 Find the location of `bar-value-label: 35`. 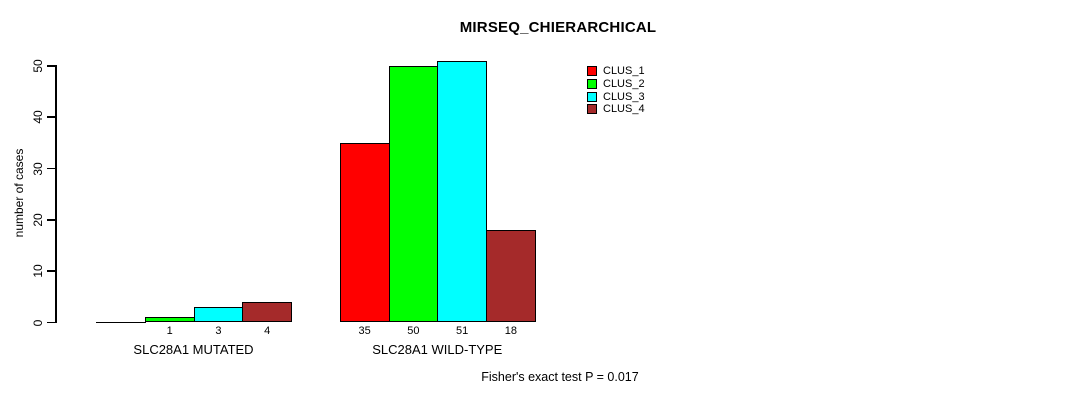

bar-value-label: 35 is located at coordinates (364, 330).